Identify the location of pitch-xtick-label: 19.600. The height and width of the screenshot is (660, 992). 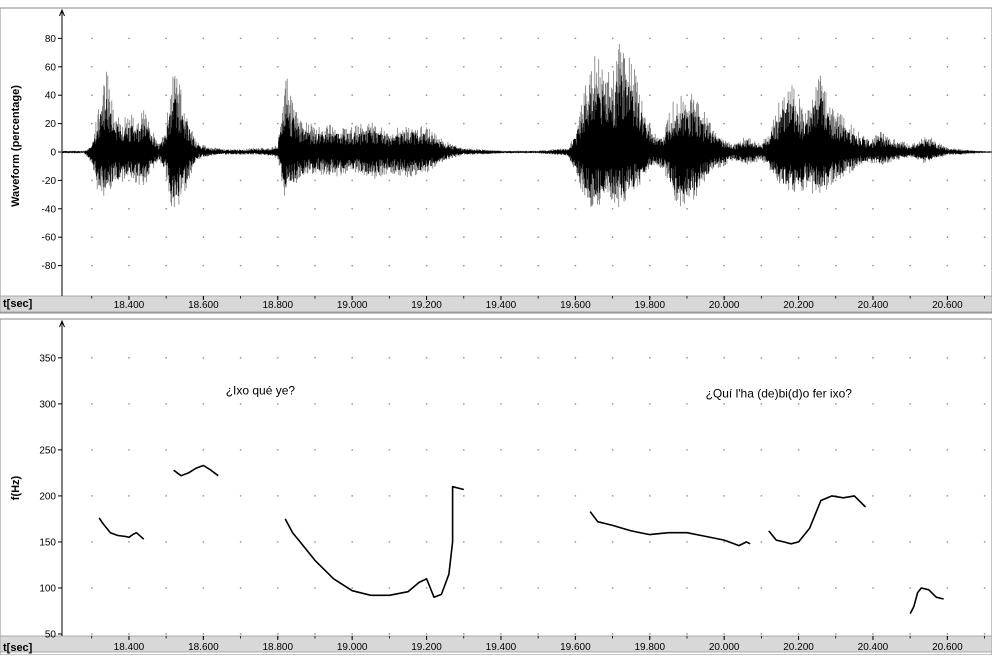
(575, 647).